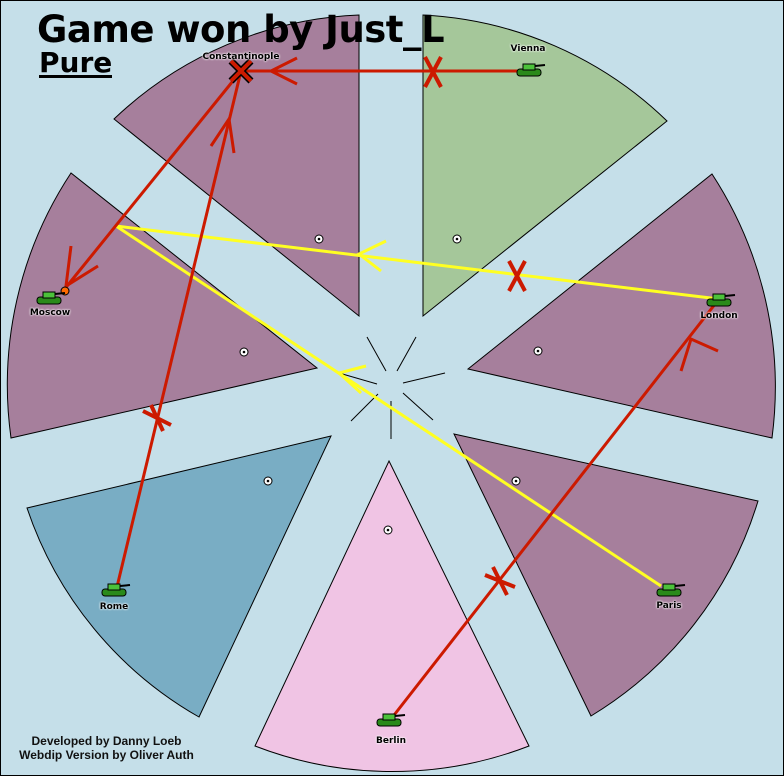  I want to click on territory-vienna, so click(545, 166).